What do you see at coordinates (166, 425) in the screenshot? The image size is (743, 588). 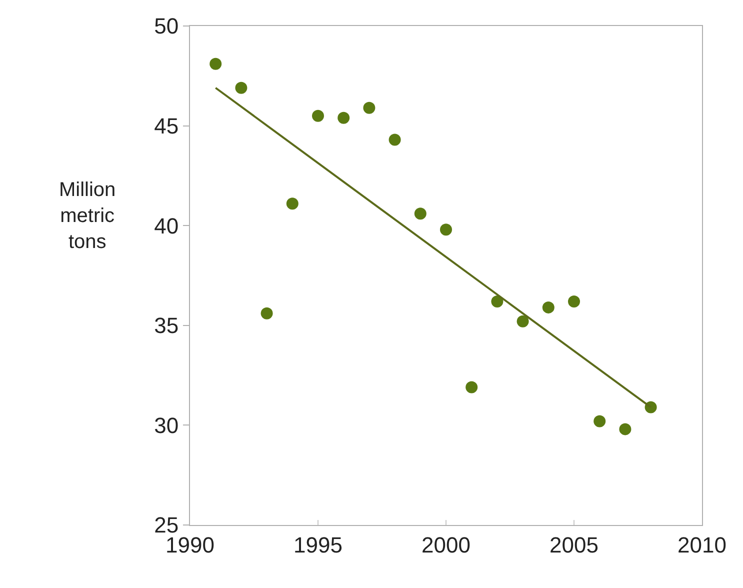 I see `y-tick-label: 30` at bounding box center [166, 425].